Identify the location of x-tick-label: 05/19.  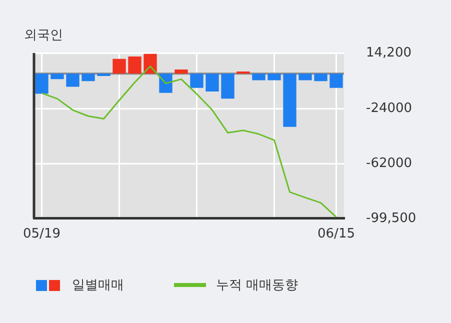
(41, 234).